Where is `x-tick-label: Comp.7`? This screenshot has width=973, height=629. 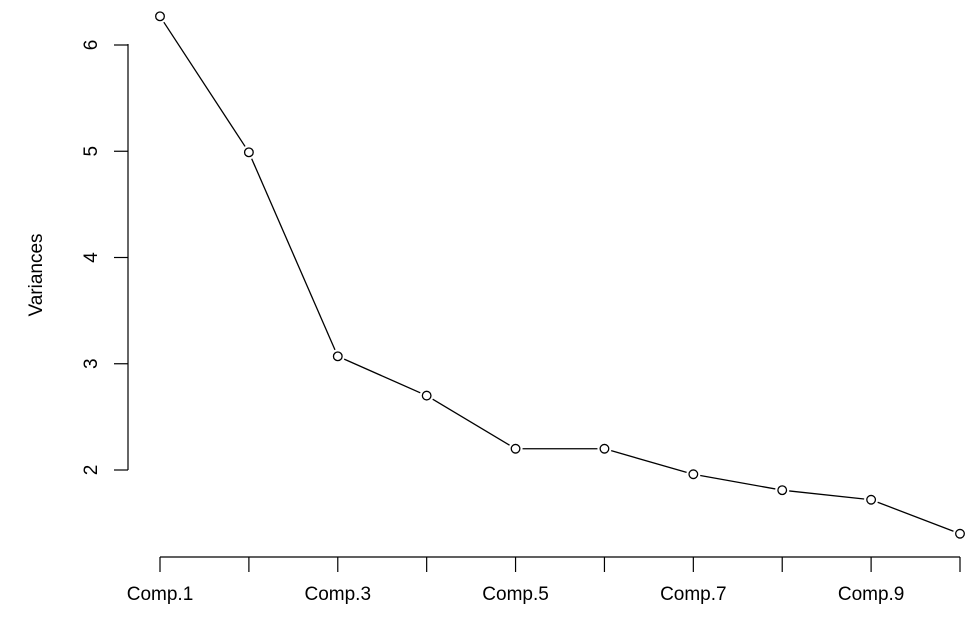
x-tick-label: Comp.7 is located at coordinates (693, 594).